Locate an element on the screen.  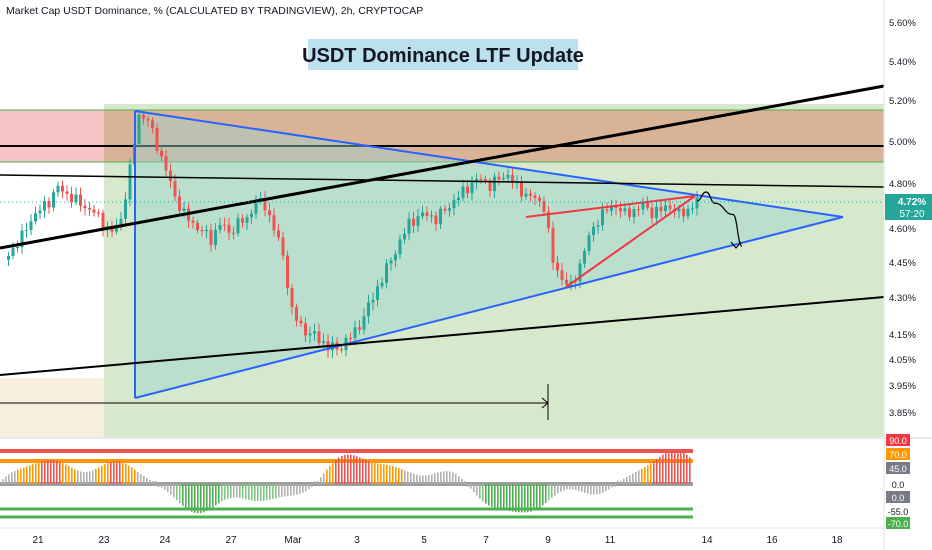
horizontal-resistance-line is located at coordinates (442, 181).